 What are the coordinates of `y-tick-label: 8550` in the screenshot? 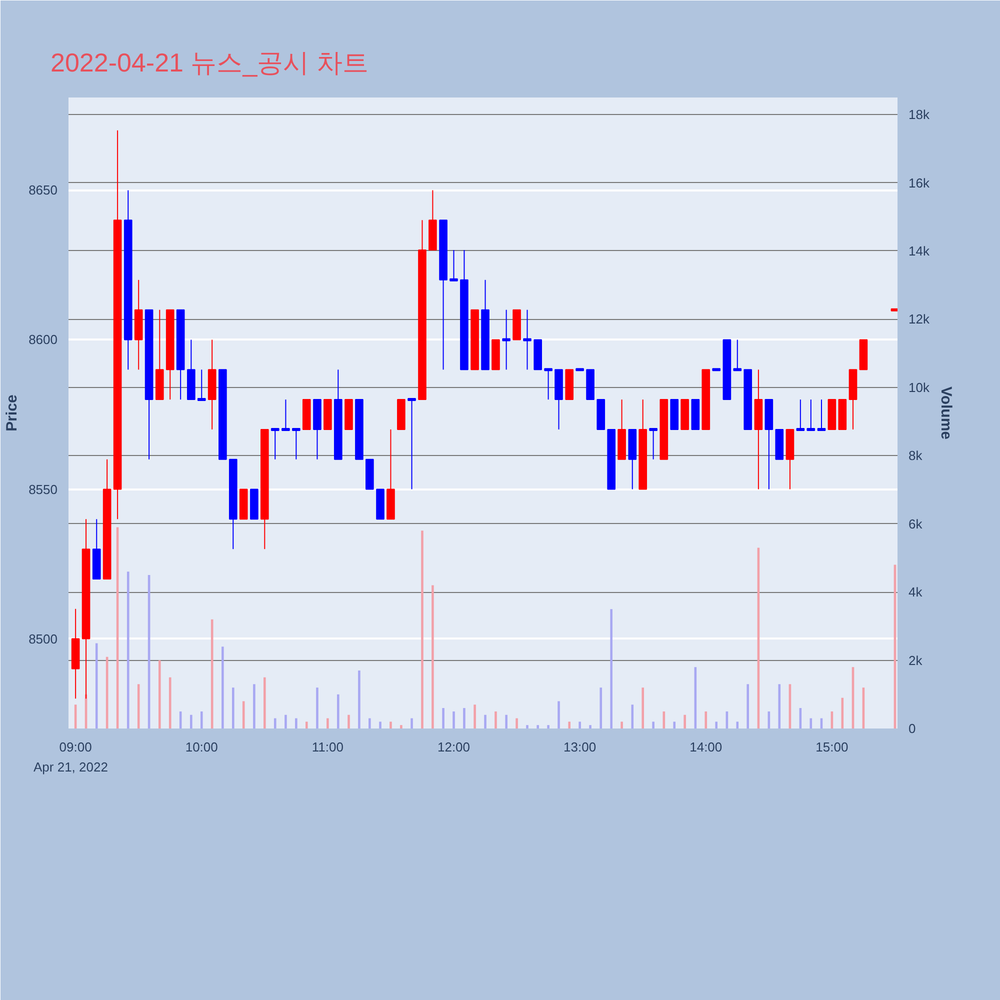 It's located at (43, 489).